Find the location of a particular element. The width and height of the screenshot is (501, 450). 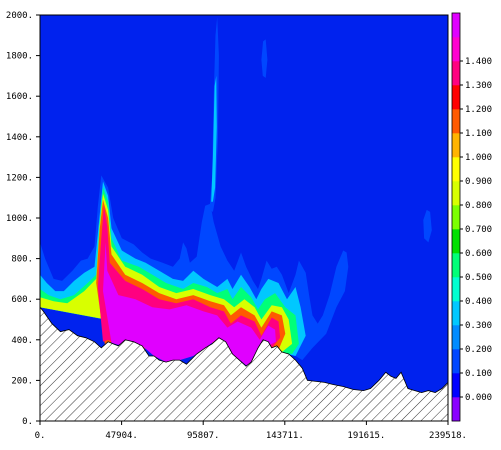

x-tick-label: 239518. is located at coordinates (448, 436).